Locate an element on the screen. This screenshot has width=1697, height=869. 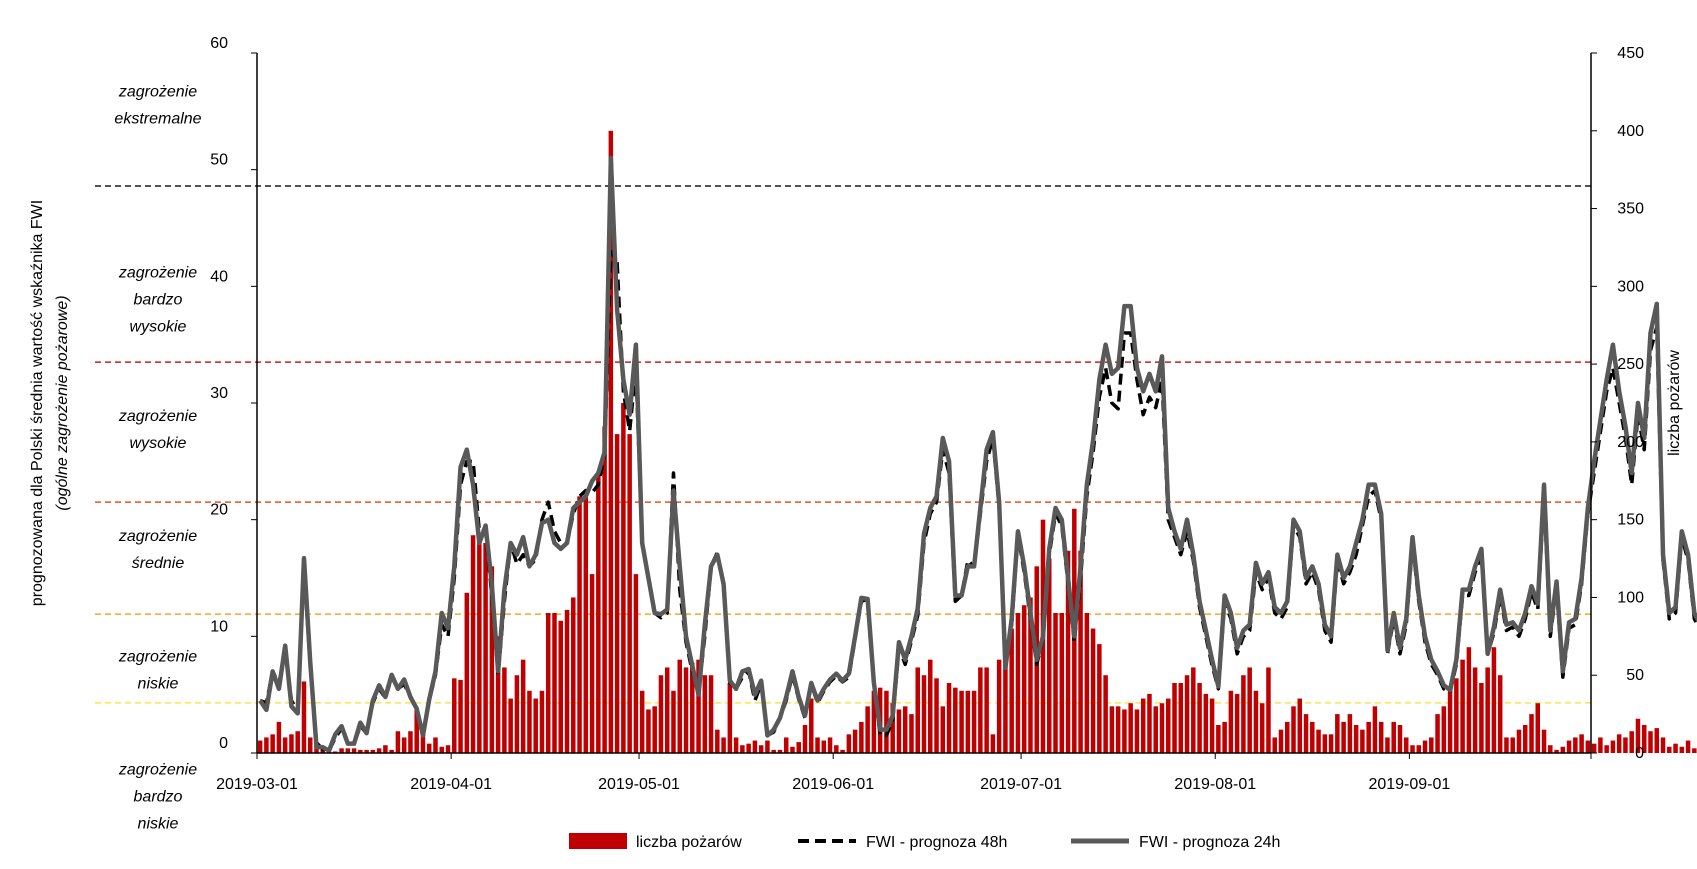
left-tick-label: 40 is located at coordinates (219, 276).